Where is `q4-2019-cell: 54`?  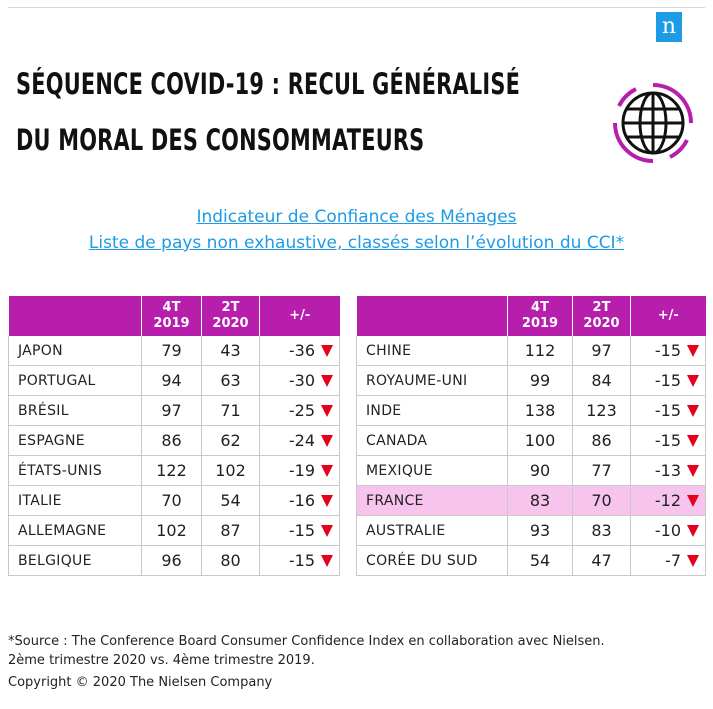
q4-2019-cell: 54 is located at coordinates (540, 560).